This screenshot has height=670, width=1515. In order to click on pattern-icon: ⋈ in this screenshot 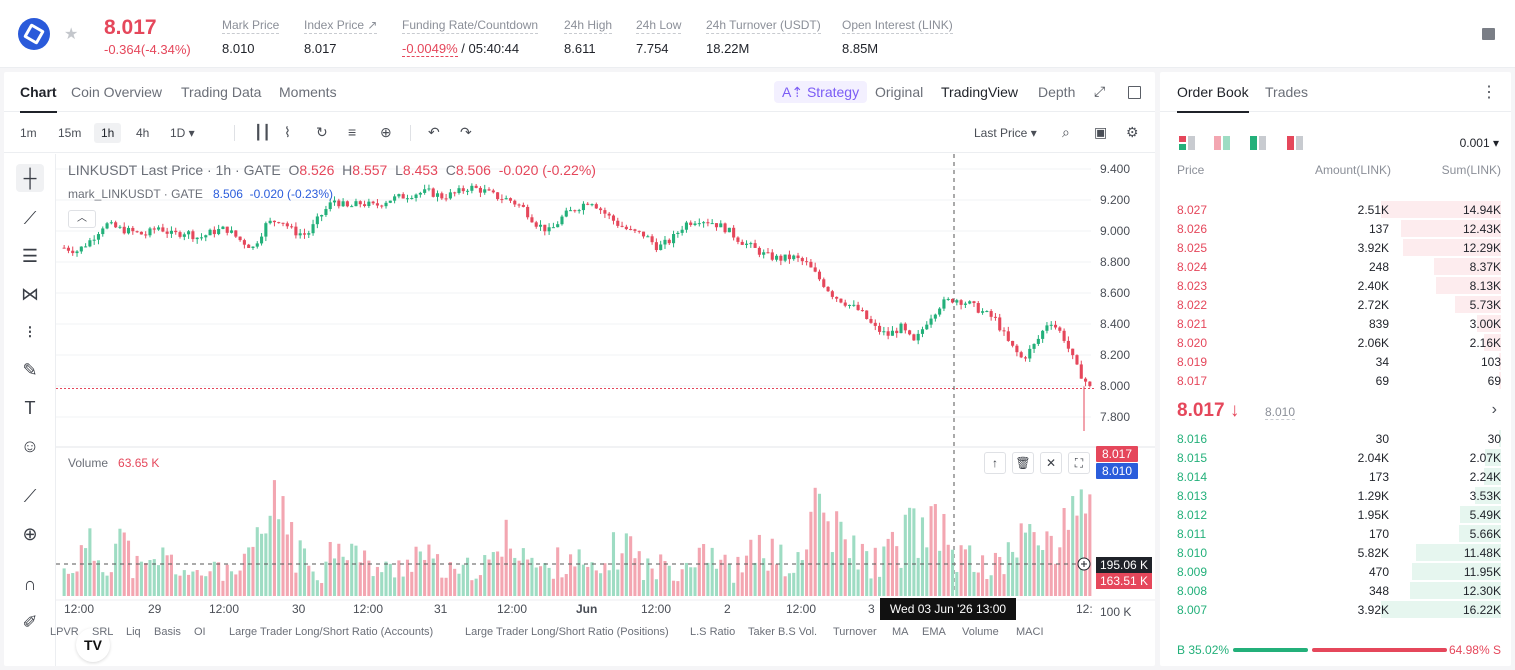, I will do `click(30, 294)`.